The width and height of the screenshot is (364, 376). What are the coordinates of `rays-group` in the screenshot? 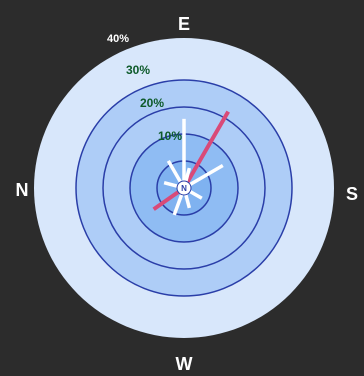 It's located at (191, 163).